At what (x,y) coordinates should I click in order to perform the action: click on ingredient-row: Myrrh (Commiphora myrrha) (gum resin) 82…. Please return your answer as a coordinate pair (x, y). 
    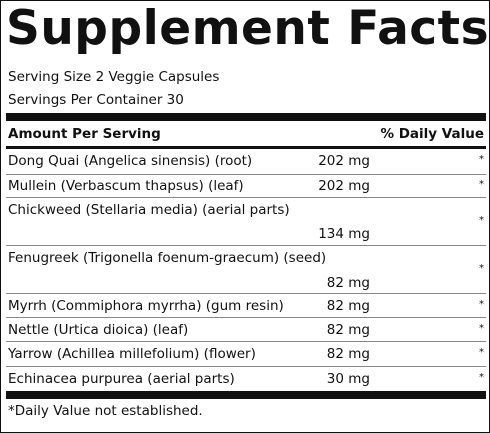
    Looking at the image, I should click on (246, 306).